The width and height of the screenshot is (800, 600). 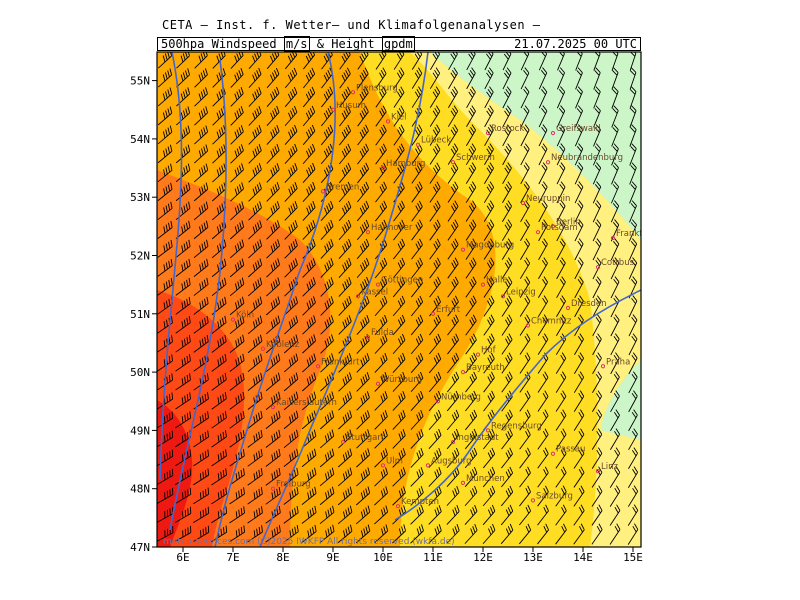 What do you see at coordinates (140, 314) in the screenshot?
I see `lat-label: 51N` at bounding box center [140, 314].